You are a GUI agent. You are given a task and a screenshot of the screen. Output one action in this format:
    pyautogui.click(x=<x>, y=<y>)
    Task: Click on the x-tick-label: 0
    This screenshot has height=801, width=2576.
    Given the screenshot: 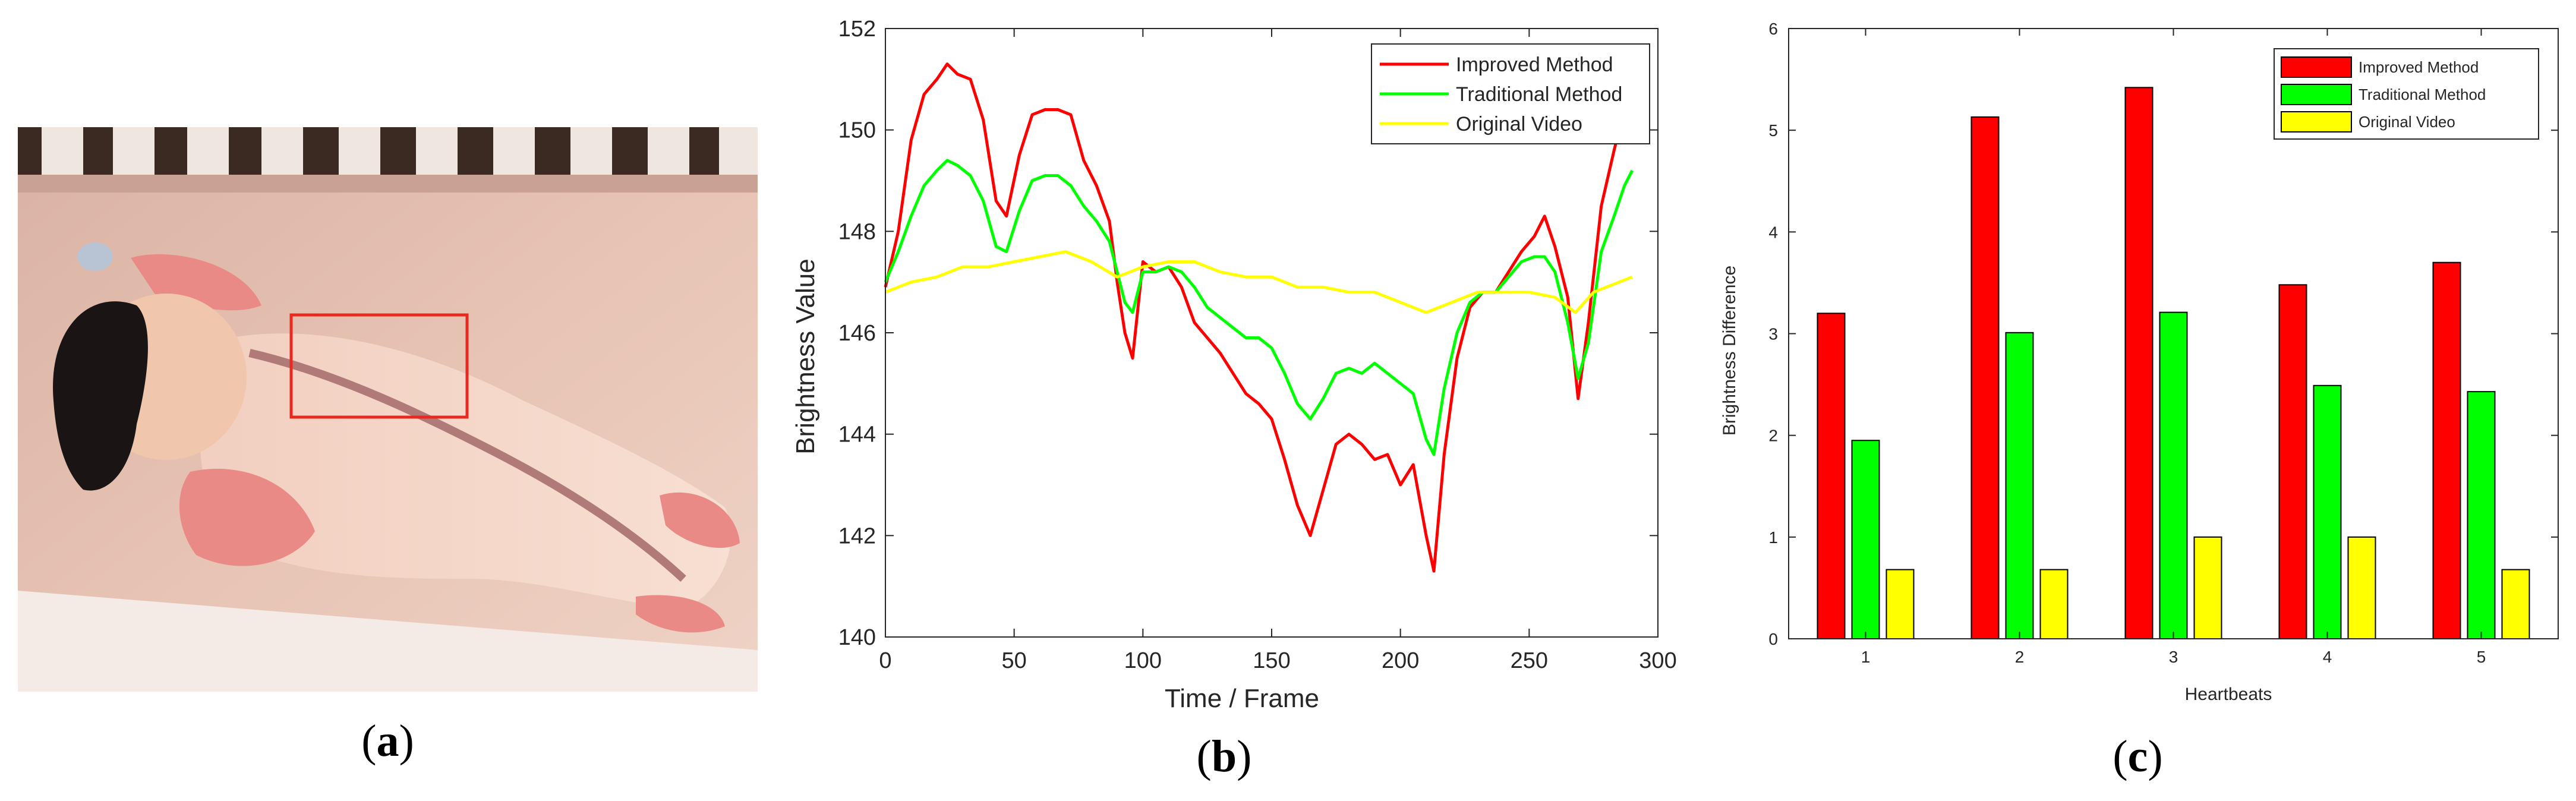 What is the action you would take?
    pyautogui.click(x=885, y=660)
    